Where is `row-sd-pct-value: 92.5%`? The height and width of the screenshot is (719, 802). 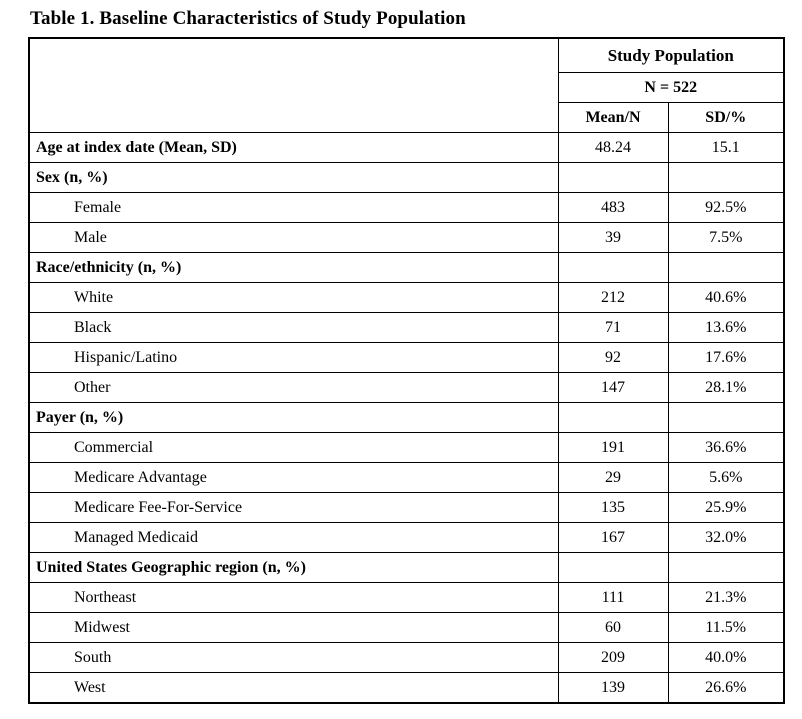
row-sd-pct-value: 92.5% is located at coordinates (726, 207).